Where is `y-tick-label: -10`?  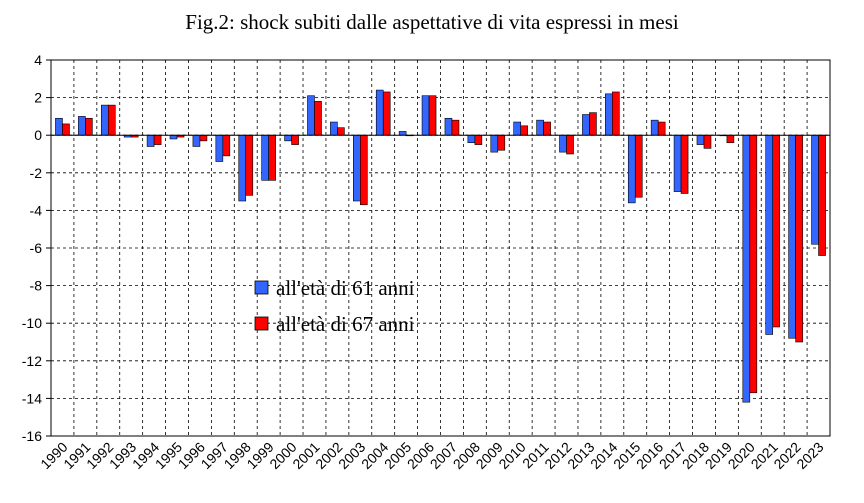
y-tick-label: -10 is located at coordinates (32, 323).